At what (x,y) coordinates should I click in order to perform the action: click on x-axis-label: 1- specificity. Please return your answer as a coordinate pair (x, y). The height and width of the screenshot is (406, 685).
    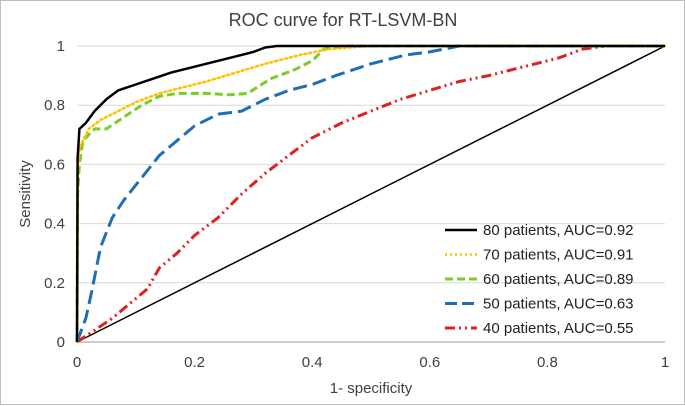
    Looking at the image, I should click on (371, 388).